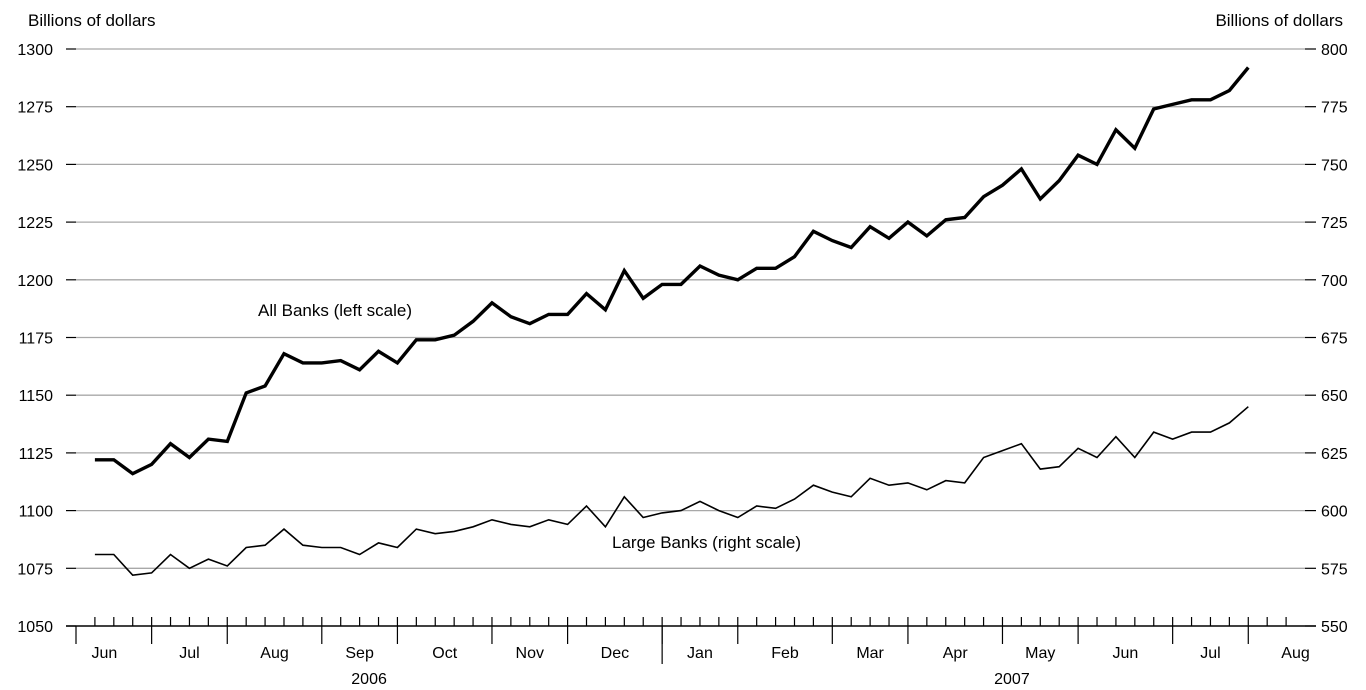 The image size is (1366, 690). Describe the element at coordinates (359, 653) in the screenshot. I see `month-label: Sep` at that location.